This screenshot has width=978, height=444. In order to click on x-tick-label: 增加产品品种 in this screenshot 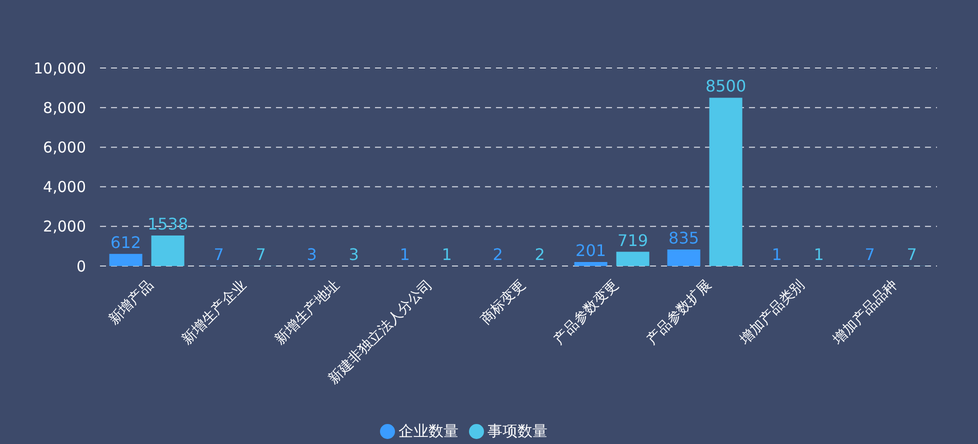, I will do `click(865, 312)`.